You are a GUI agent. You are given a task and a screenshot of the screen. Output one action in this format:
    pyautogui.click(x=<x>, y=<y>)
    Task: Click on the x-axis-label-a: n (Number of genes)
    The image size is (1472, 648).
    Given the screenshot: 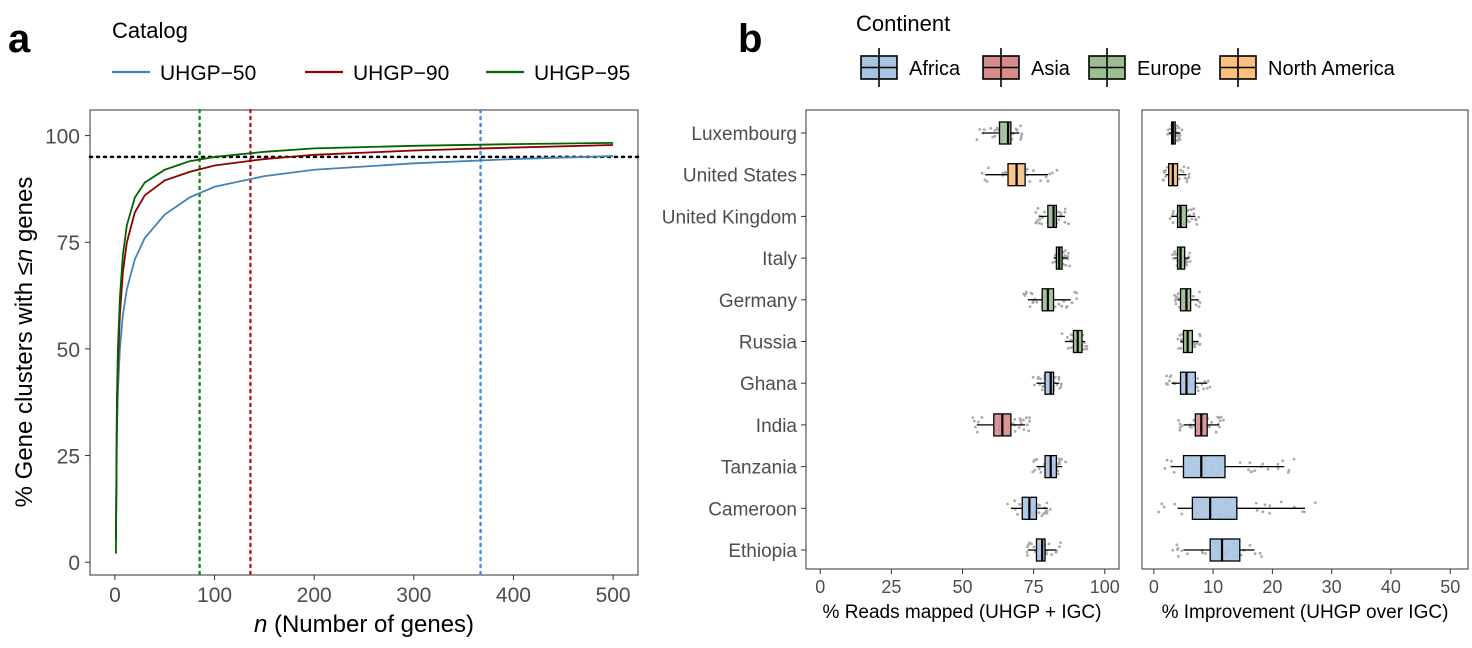 What is the action you would take?
    pyautogui.click(x=364, y=624)
    